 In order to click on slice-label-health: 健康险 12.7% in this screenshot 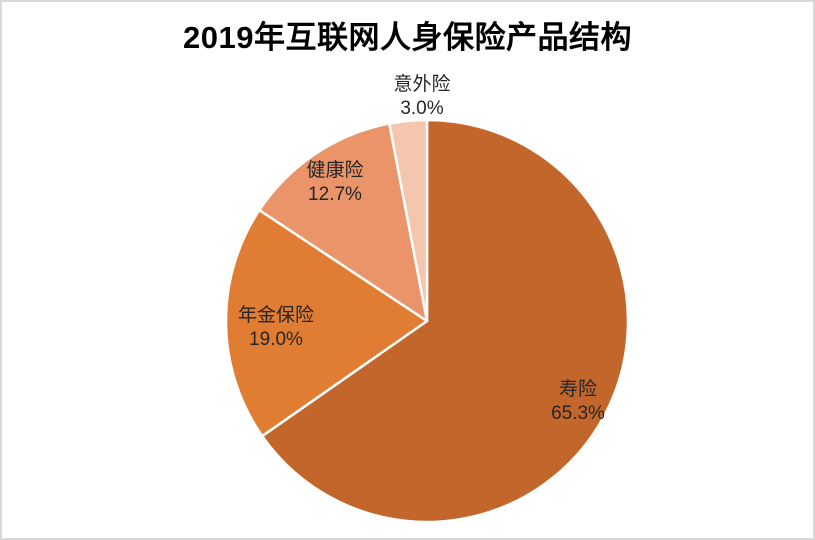, I will do `click(334, 183)`.